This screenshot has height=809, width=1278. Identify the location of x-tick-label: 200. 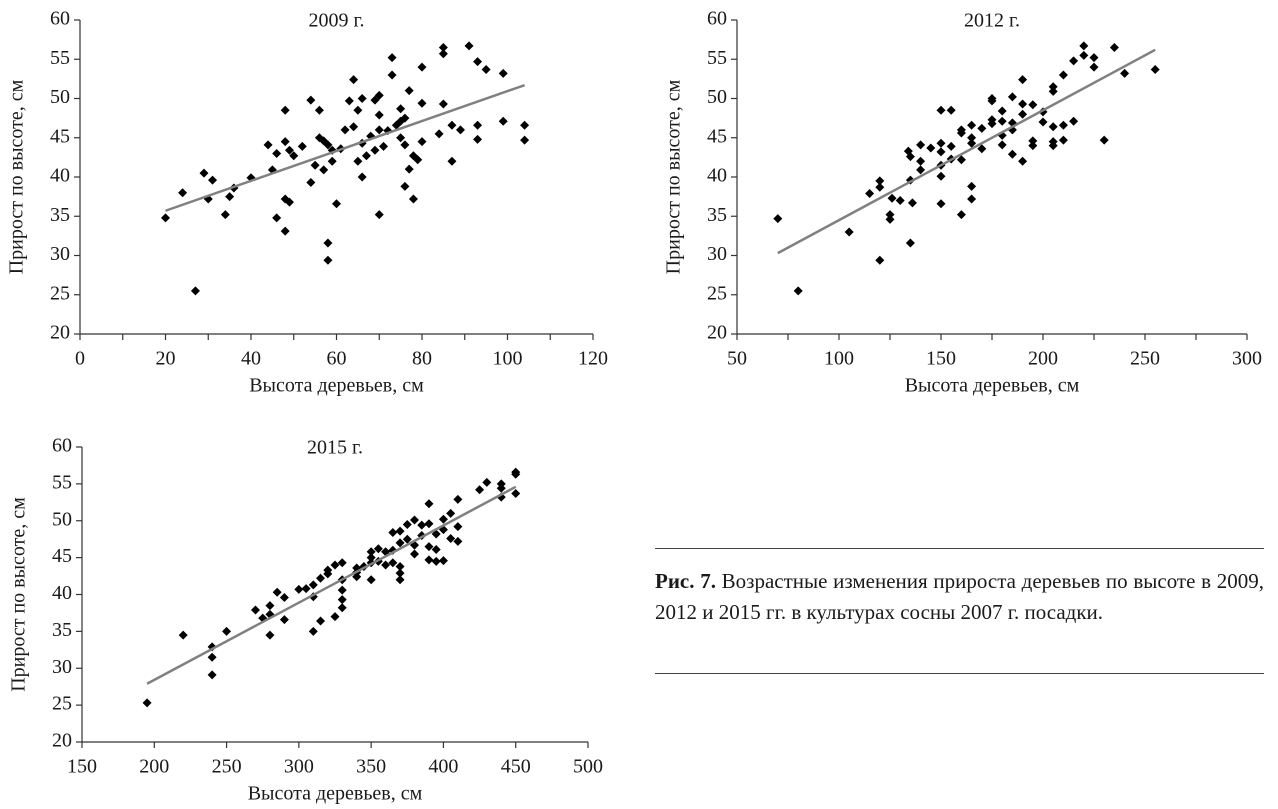
(154, 767).